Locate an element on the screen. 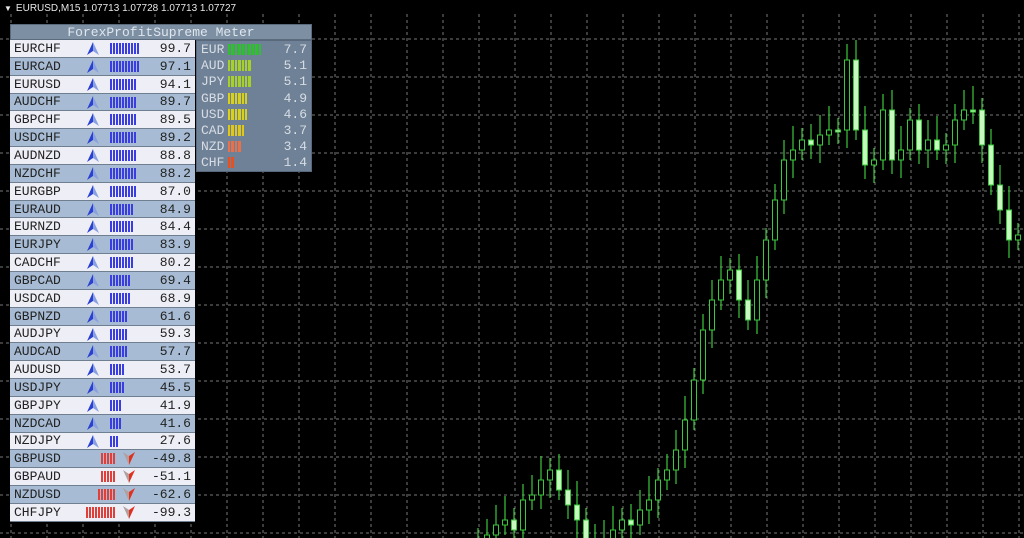  pair-row: EURCHF 99.7 is located at coordinates (102, 49).